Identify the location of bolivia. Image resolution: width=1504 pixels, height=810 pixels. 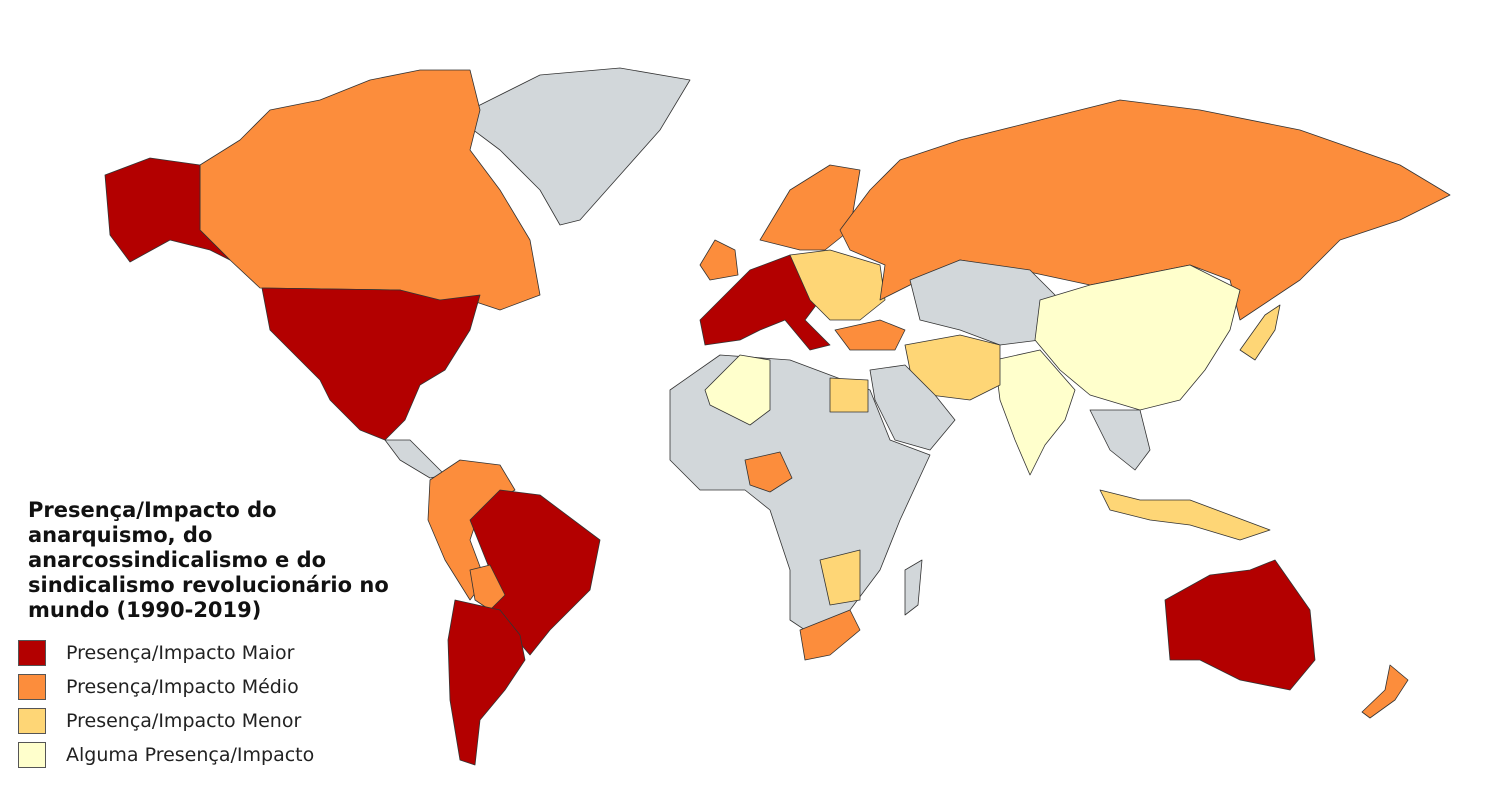
(487, 587).